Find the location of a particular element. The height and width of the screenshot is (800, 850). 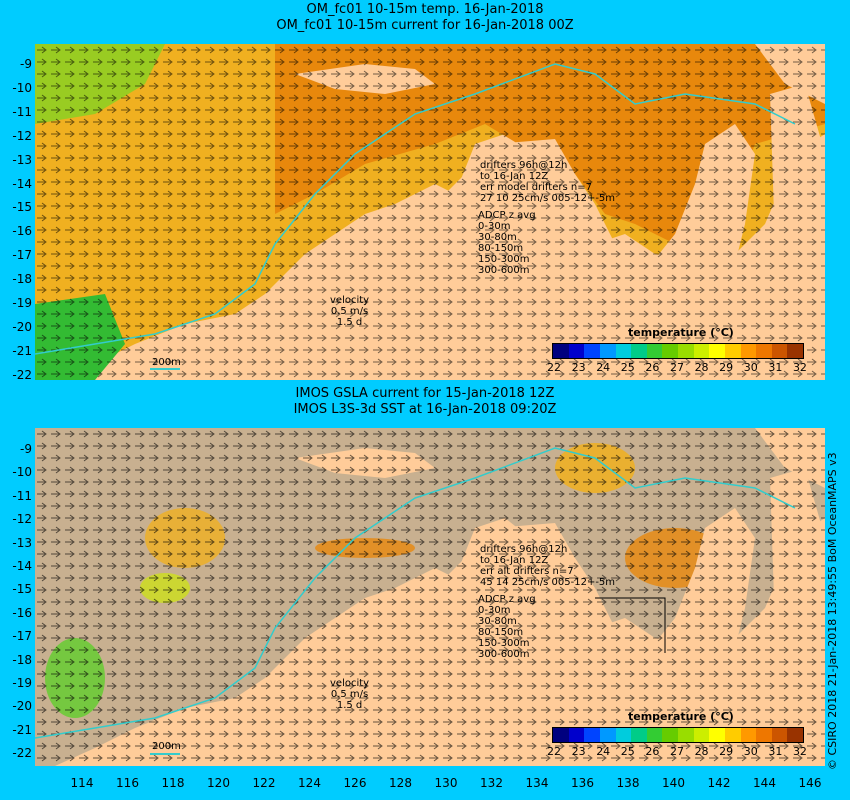

top-velocity-key: velocity 0.5 m/s 1.5 d is located at coordinates (350, 311).